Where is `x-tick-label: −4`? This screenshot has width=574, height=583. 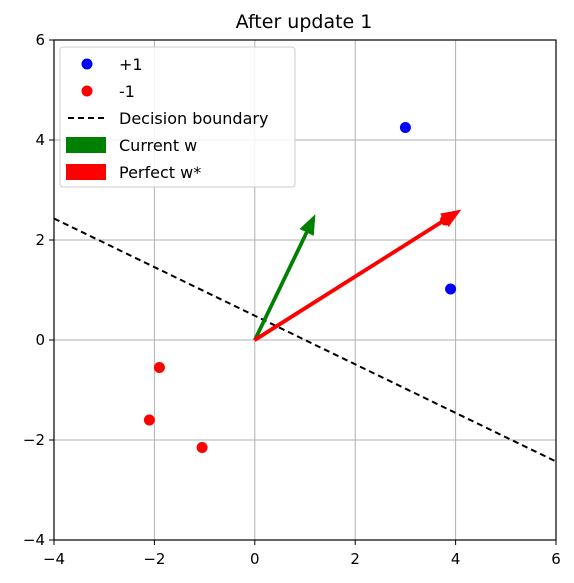 x-tick-label: −4 is located at coordinates (54, 559).